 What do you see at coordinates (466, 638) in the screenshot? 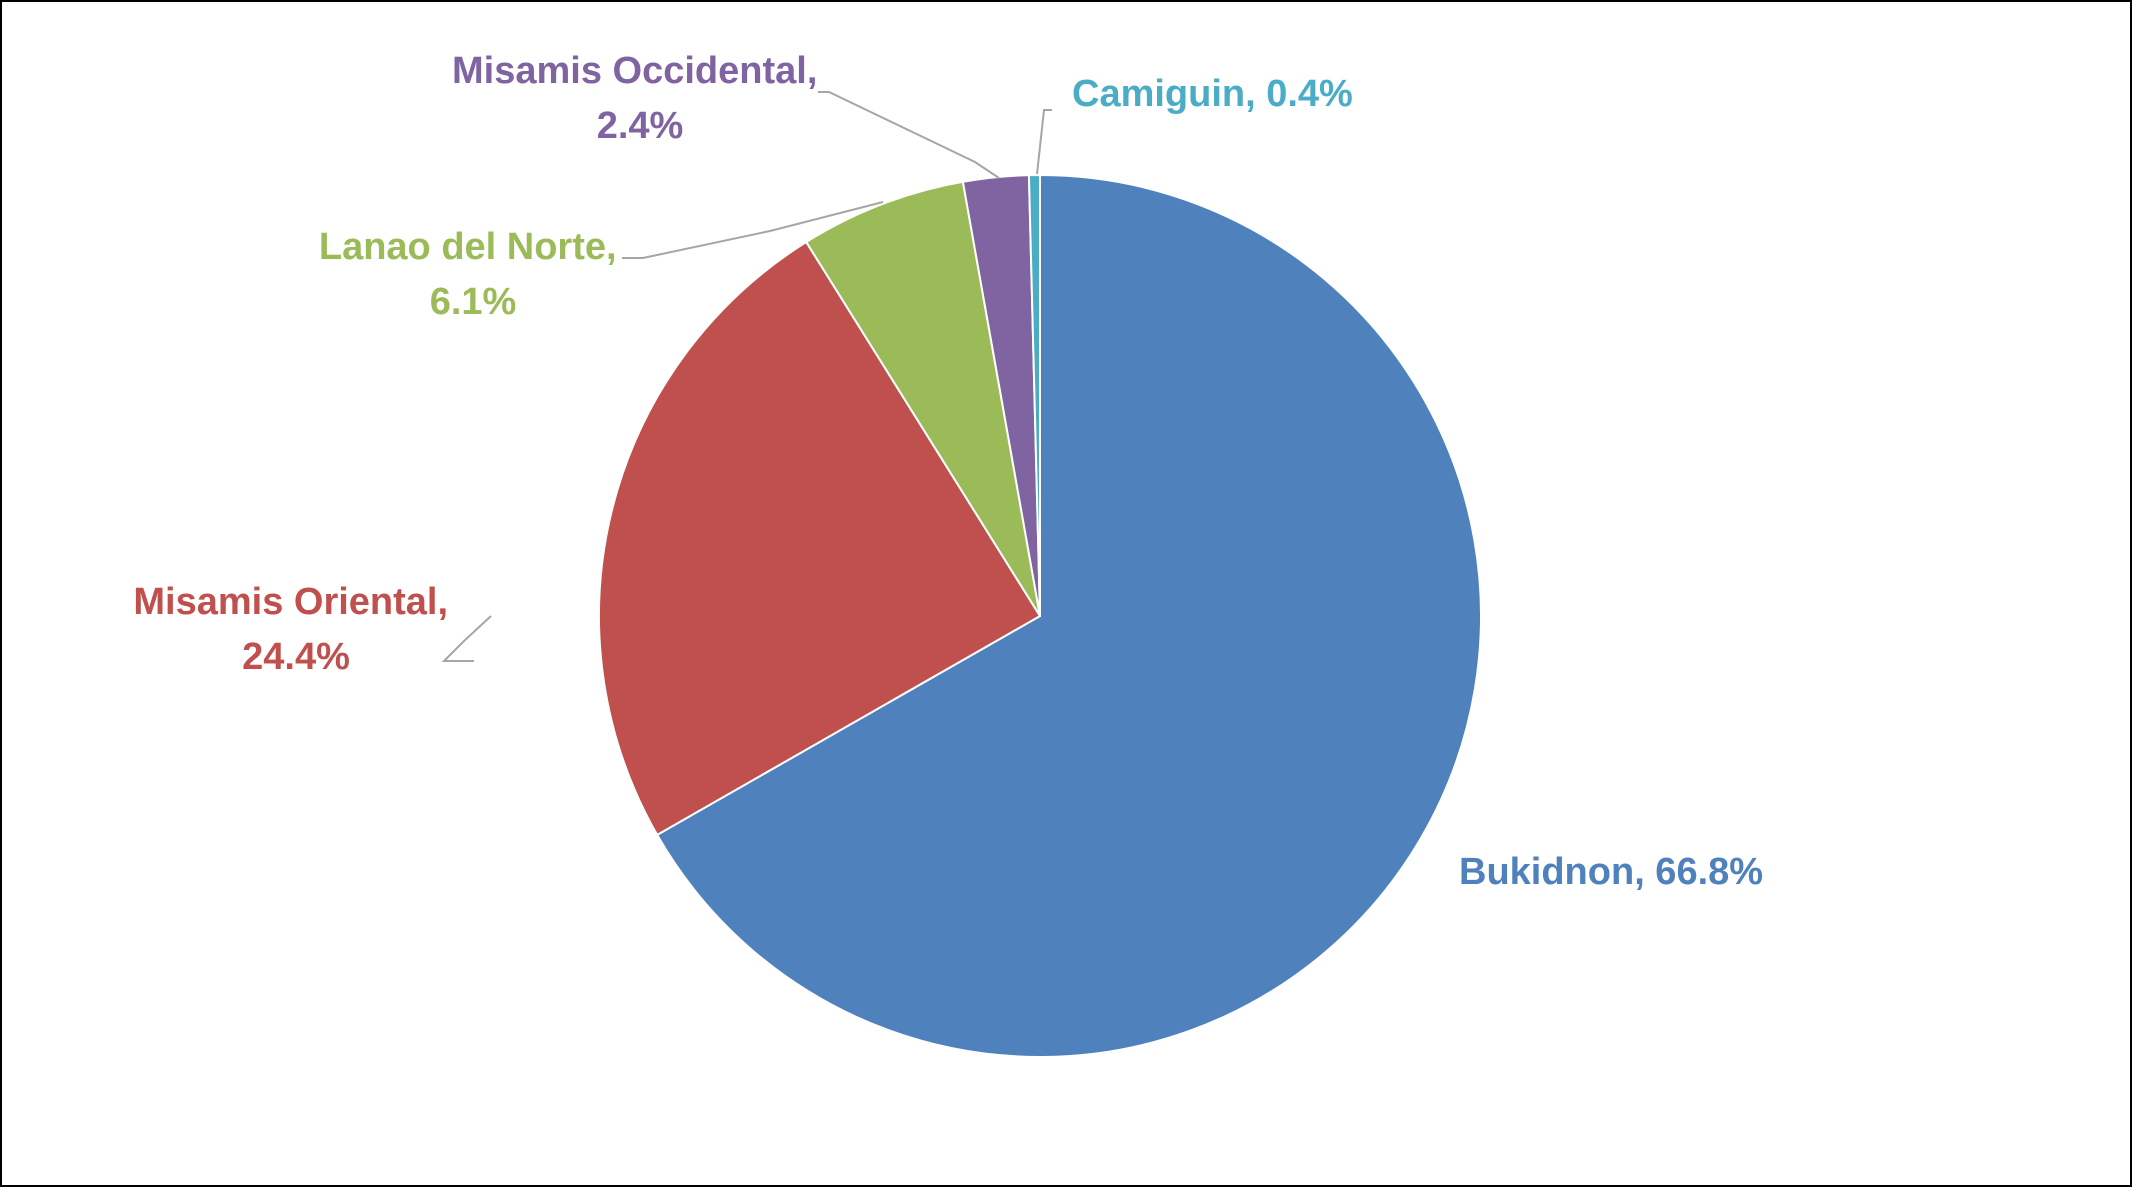
I see `leader-line-misamis-oriental` at bounding box center [466, 638].